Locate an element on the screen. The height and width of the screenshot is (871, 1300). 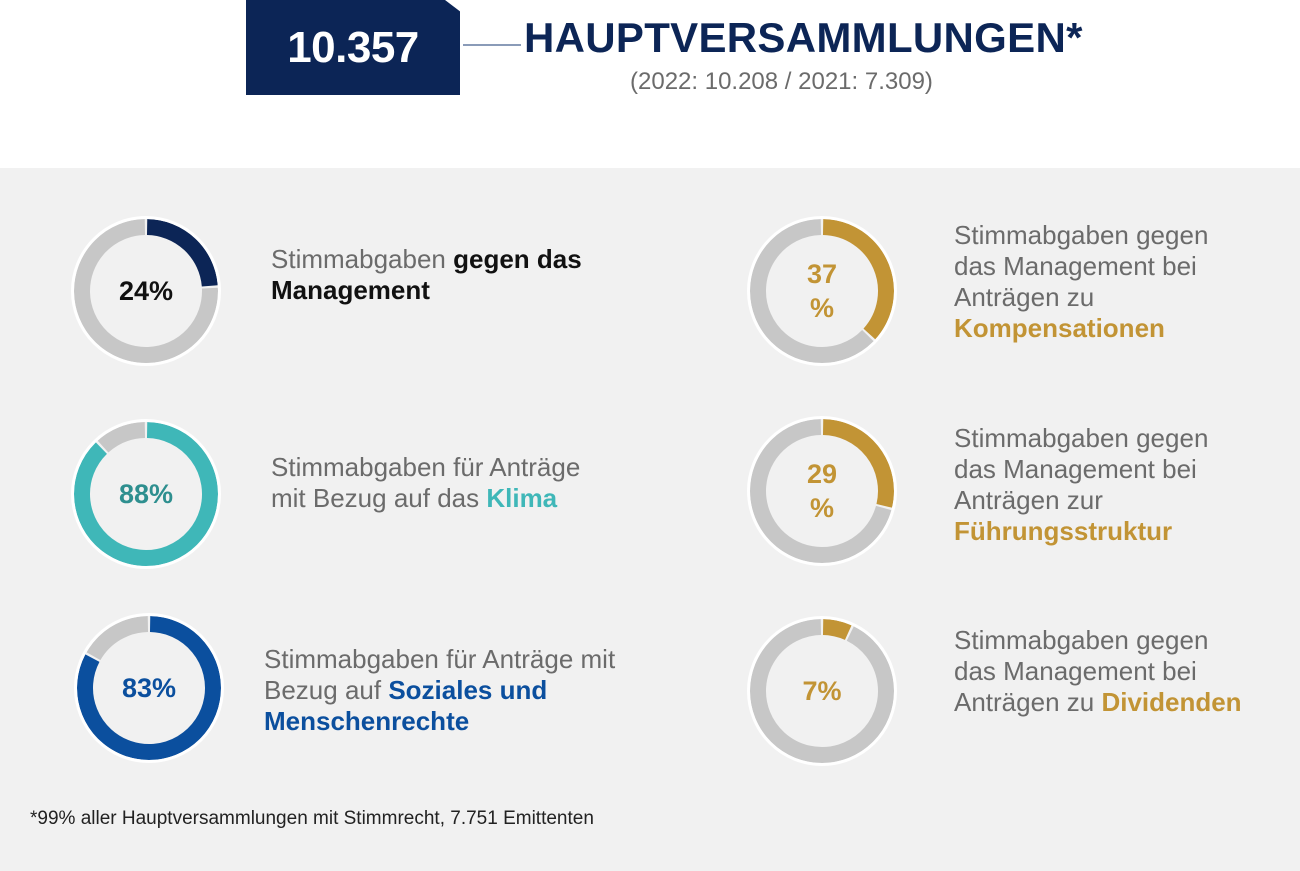
donut-value-label: 7% is located at coordinates (822, 691).